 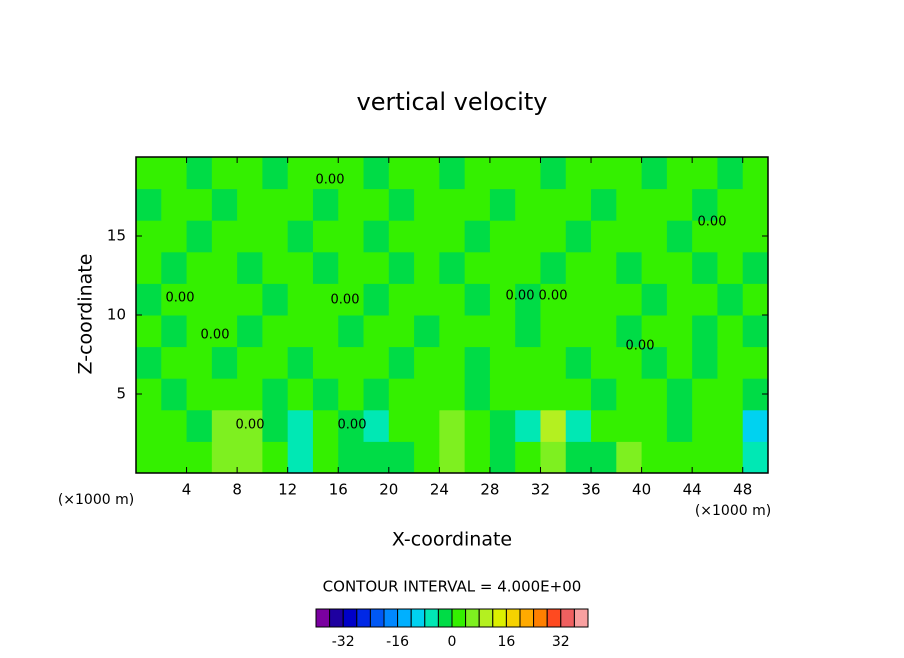 What do you see at coordinates (452, 642) in the screenshot?
I see `colorbar-tick-label: 0` at bounding box center [452, 642].